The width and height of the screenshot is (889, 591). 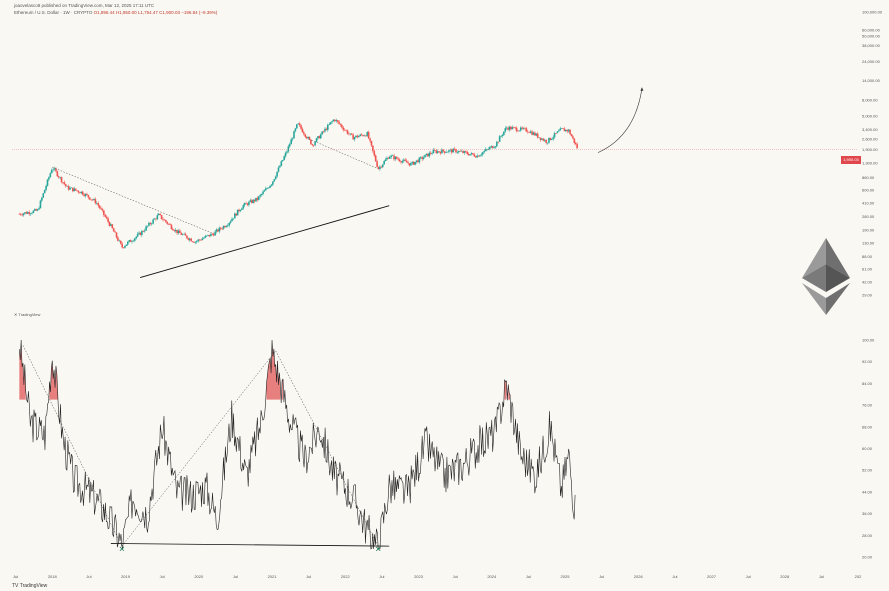 I want to click on price-tick-label: 24,000.00, so click(x=871, y=61).